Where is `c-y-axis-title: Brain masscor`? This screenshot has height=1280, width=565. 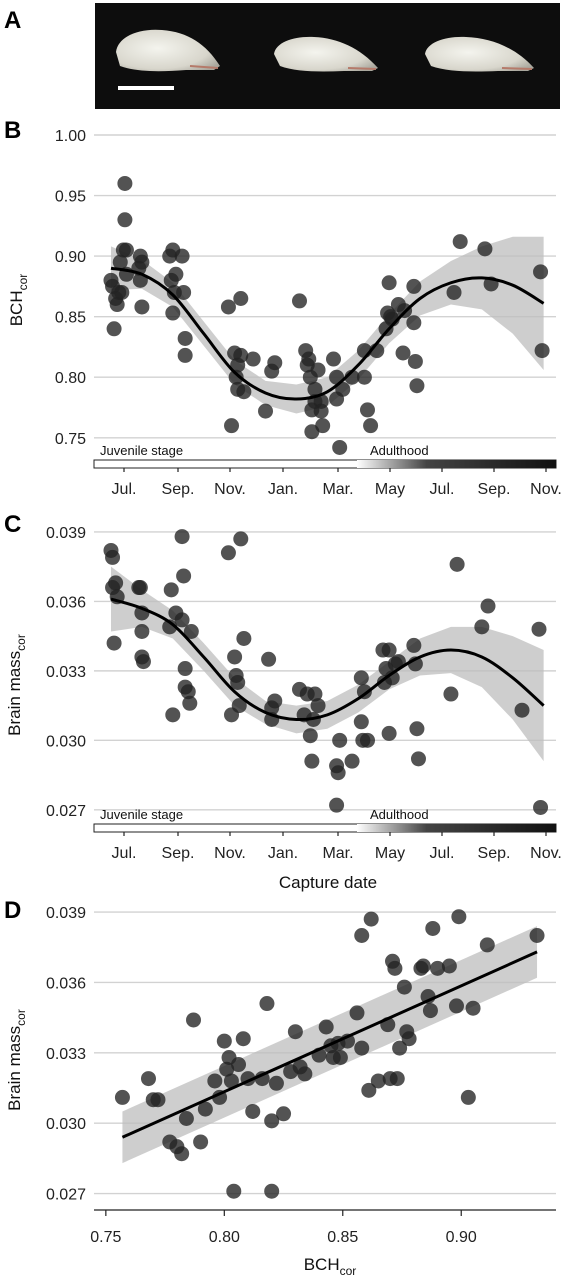 c-y-axis-title: Brain masscor is located at coordinates (16, 685).